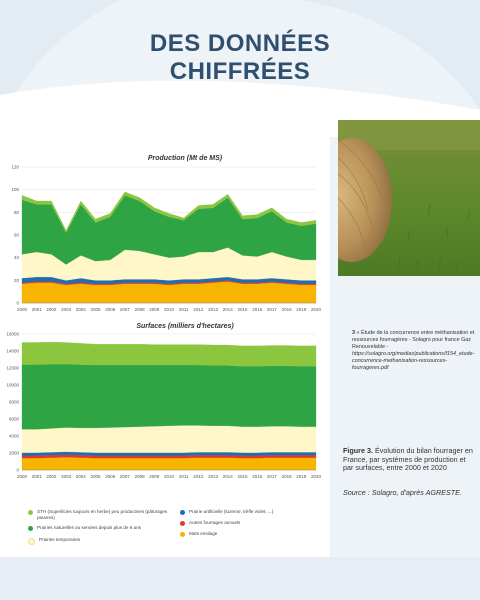 This screenshot has height=600, width=480. I want to click on legend-swatch-temporary, so click(31, 541).